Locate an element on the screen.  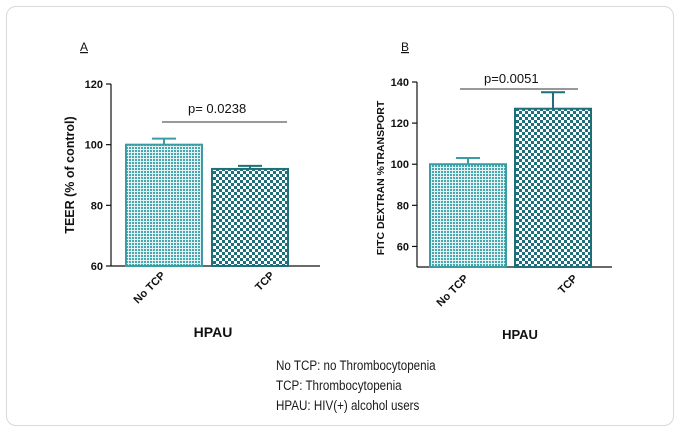
panel-a-y-ticks: 60 80 100 120 is located at coordinates (98, 176).